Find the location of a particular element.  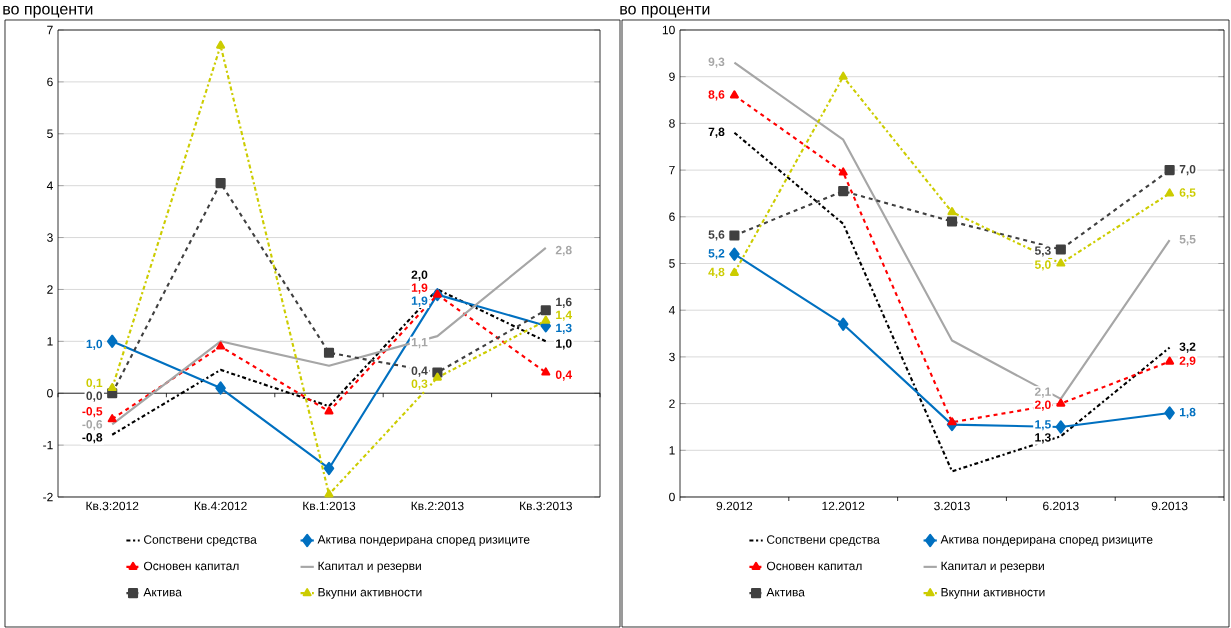

x-tick-label: 3.2013 is located at coordinates (952, 506).